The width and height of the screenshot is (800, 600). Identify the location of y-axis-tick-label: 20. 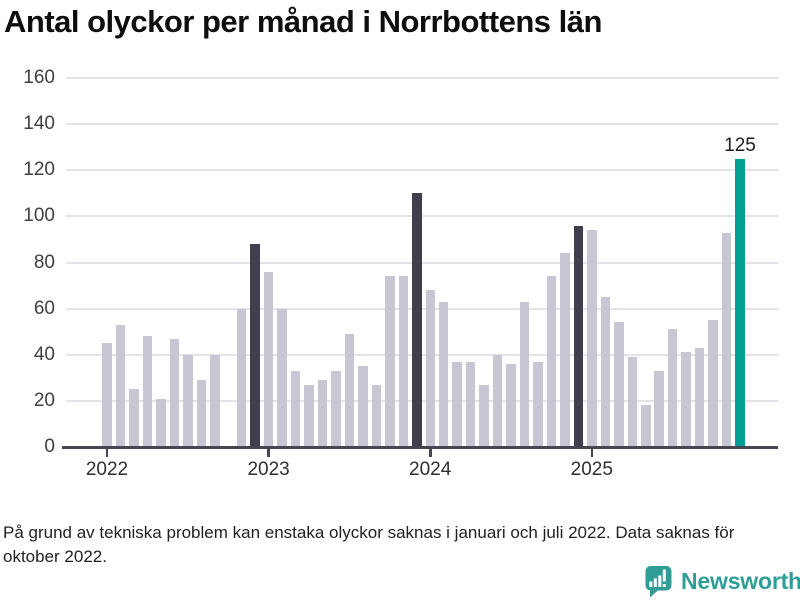
(44, 400).